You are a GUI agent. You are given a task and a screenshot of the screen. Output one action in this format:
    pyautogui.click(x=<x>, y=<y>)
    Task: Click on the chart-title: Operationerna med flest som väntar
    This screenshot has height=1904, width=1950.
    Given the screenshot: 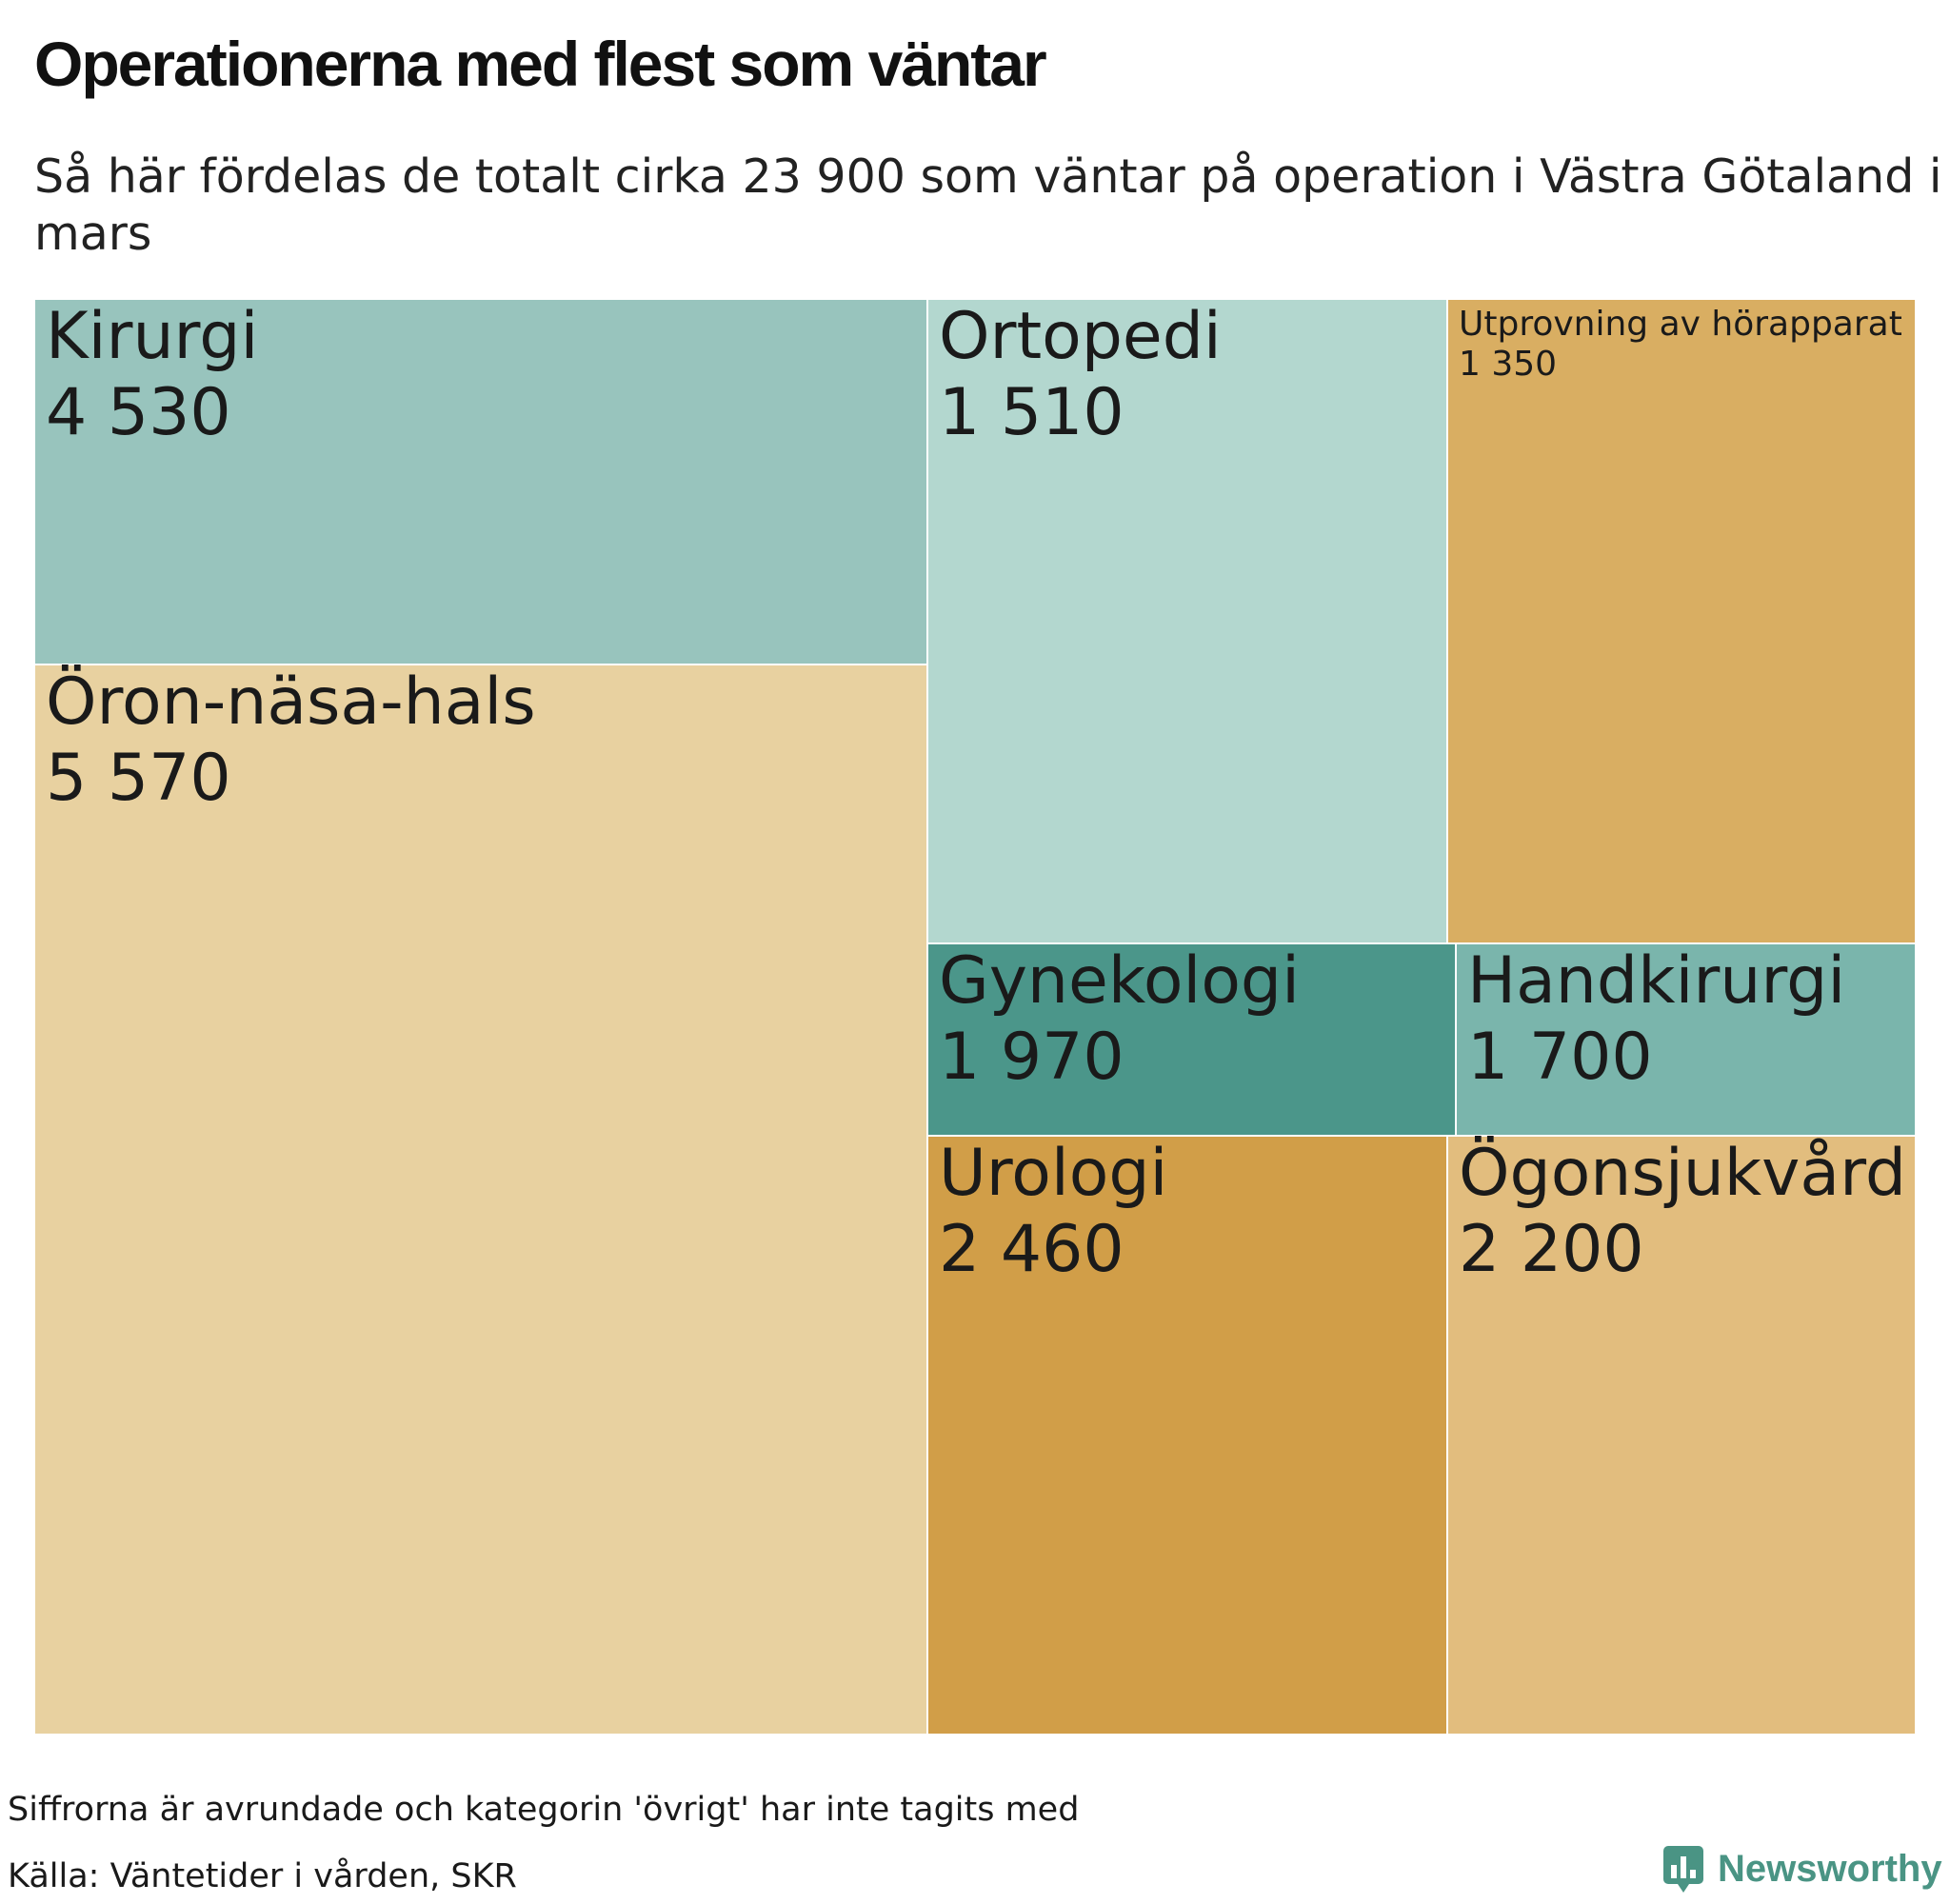 What is the action you would take?
    pyautogui.click(x=540, y=64)
    